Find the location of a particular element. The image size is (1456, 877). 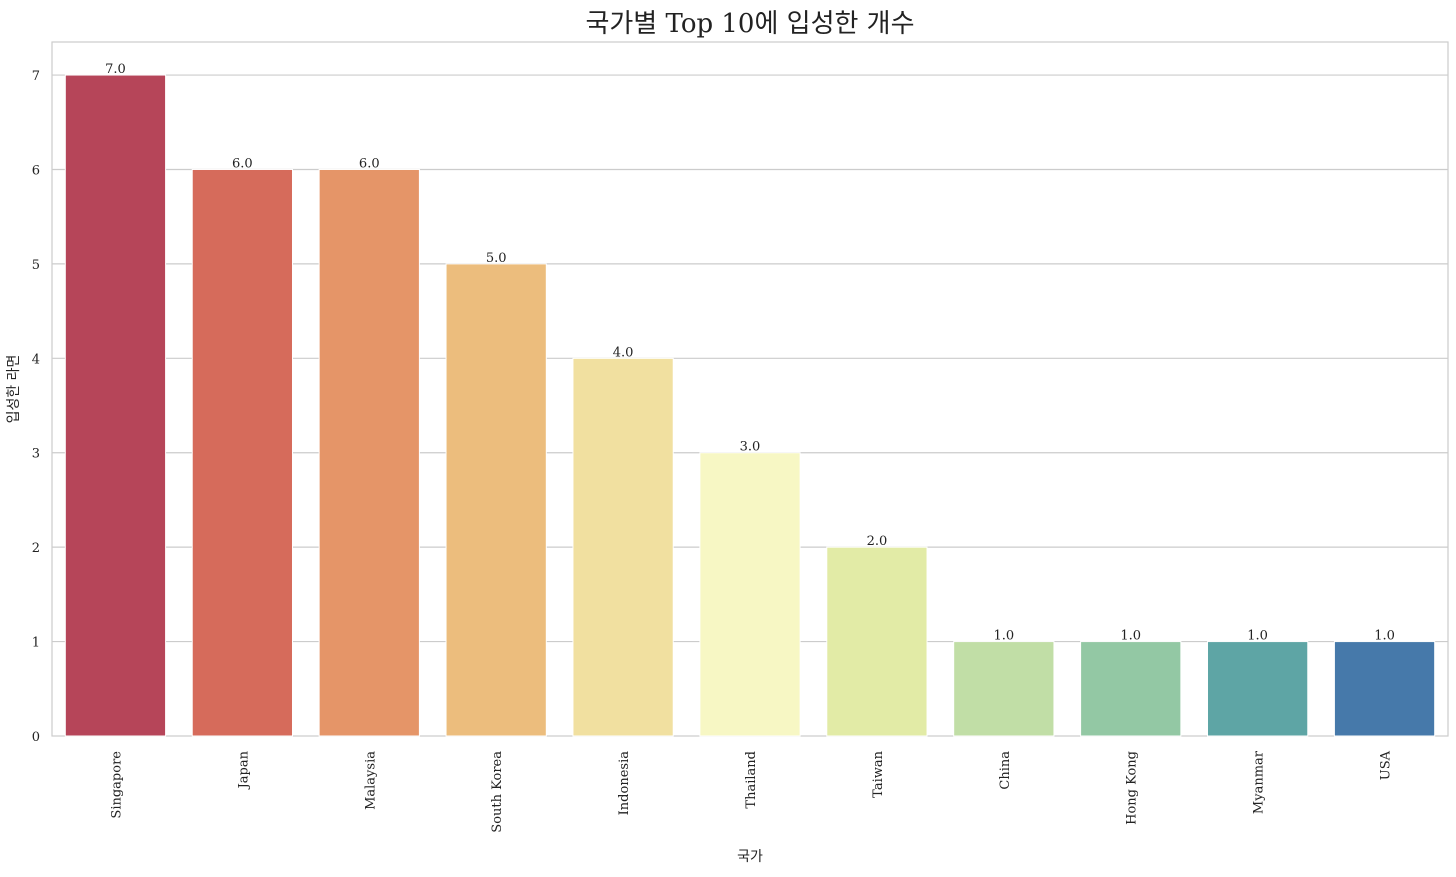

bar-taiwan is located at coordinates (877, 641).